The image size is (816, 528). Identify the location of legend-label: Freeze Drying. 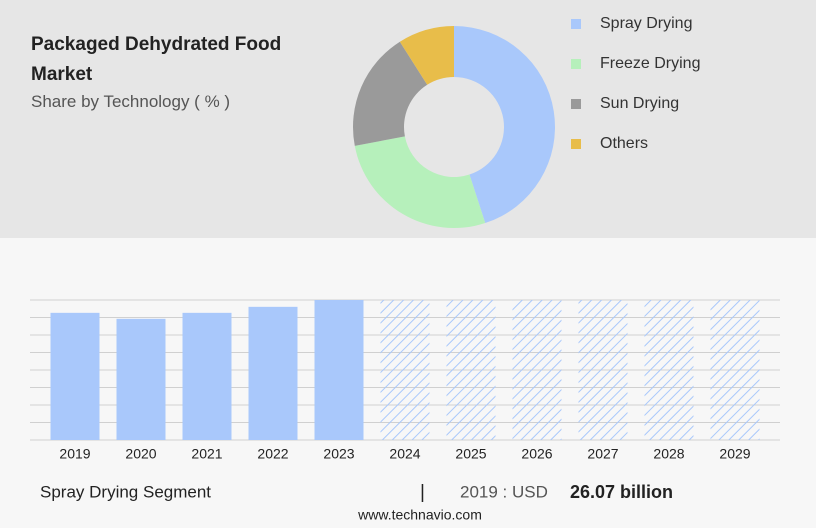
(650, 63).